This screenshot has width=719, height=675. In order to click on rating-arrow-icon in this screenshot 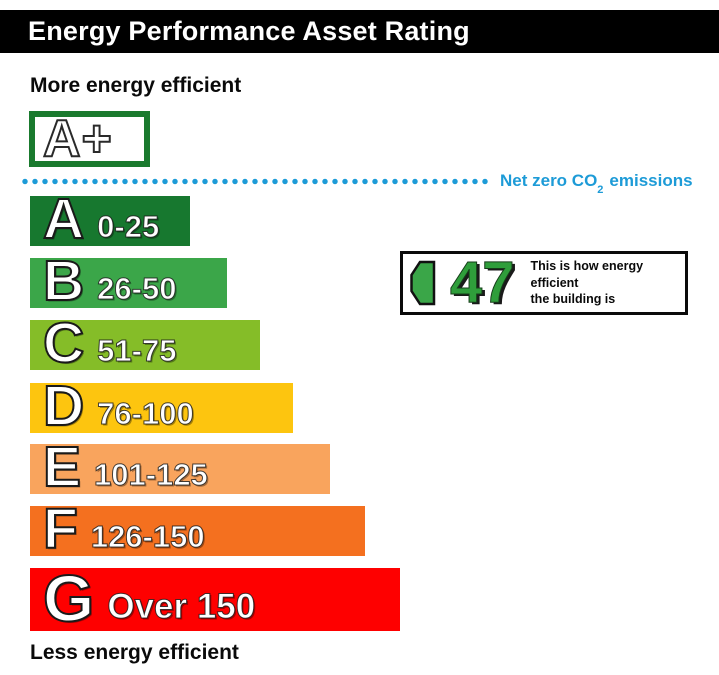, I will do `click(423, 283)`.